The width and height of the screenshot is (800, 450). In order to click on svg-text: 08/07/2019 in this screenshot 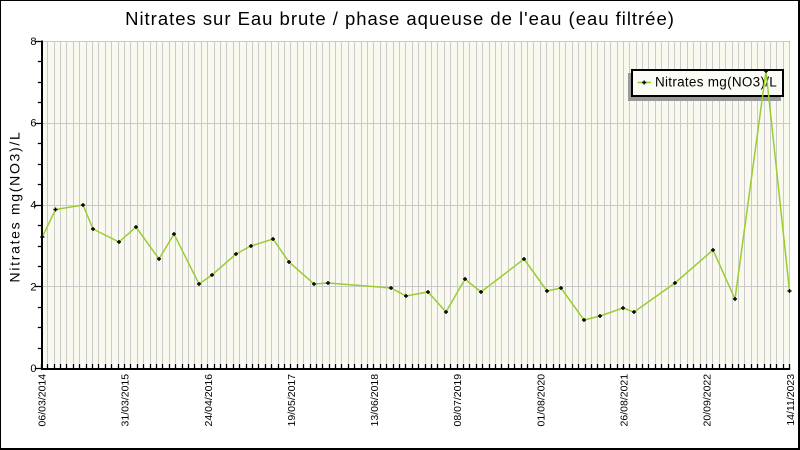, I will do `click(458, 400)`.